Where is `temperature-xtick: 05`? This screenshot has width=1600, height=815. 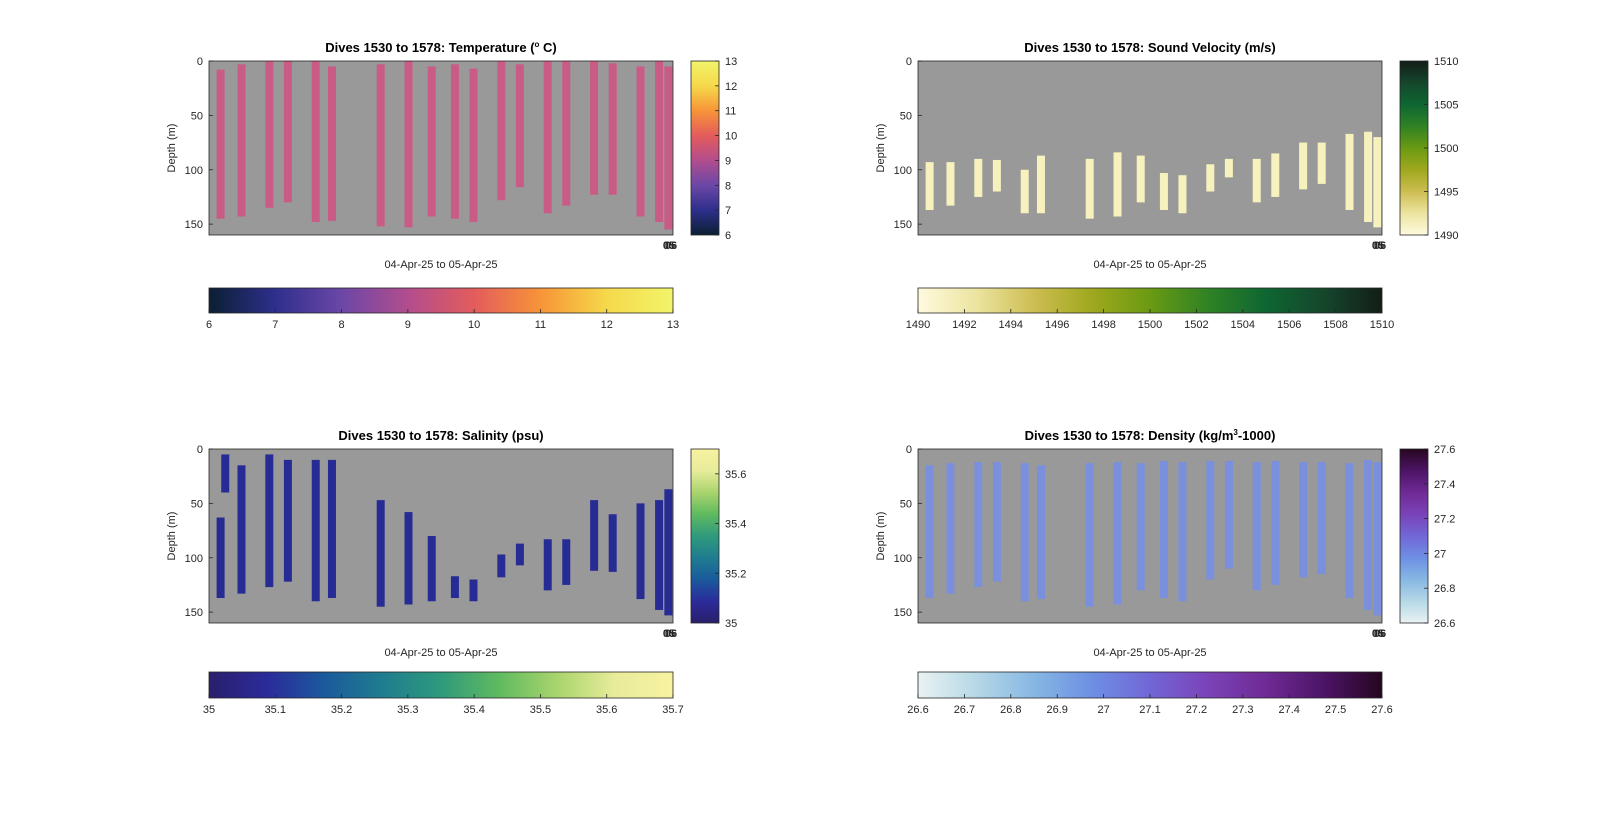
temperature-xtick: 05 is located at coordinates (669, 246).